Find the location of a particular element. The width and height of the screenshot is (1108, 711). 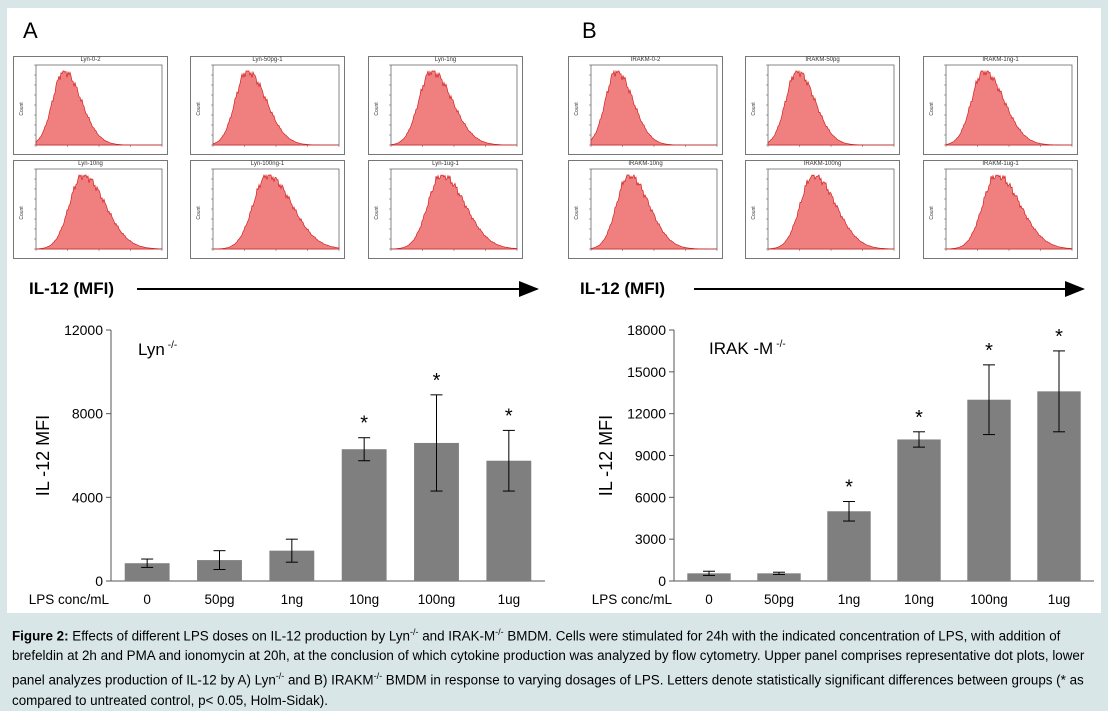

histogram-title: Lyn-1ug-1 is located at coordinates (445, 164).